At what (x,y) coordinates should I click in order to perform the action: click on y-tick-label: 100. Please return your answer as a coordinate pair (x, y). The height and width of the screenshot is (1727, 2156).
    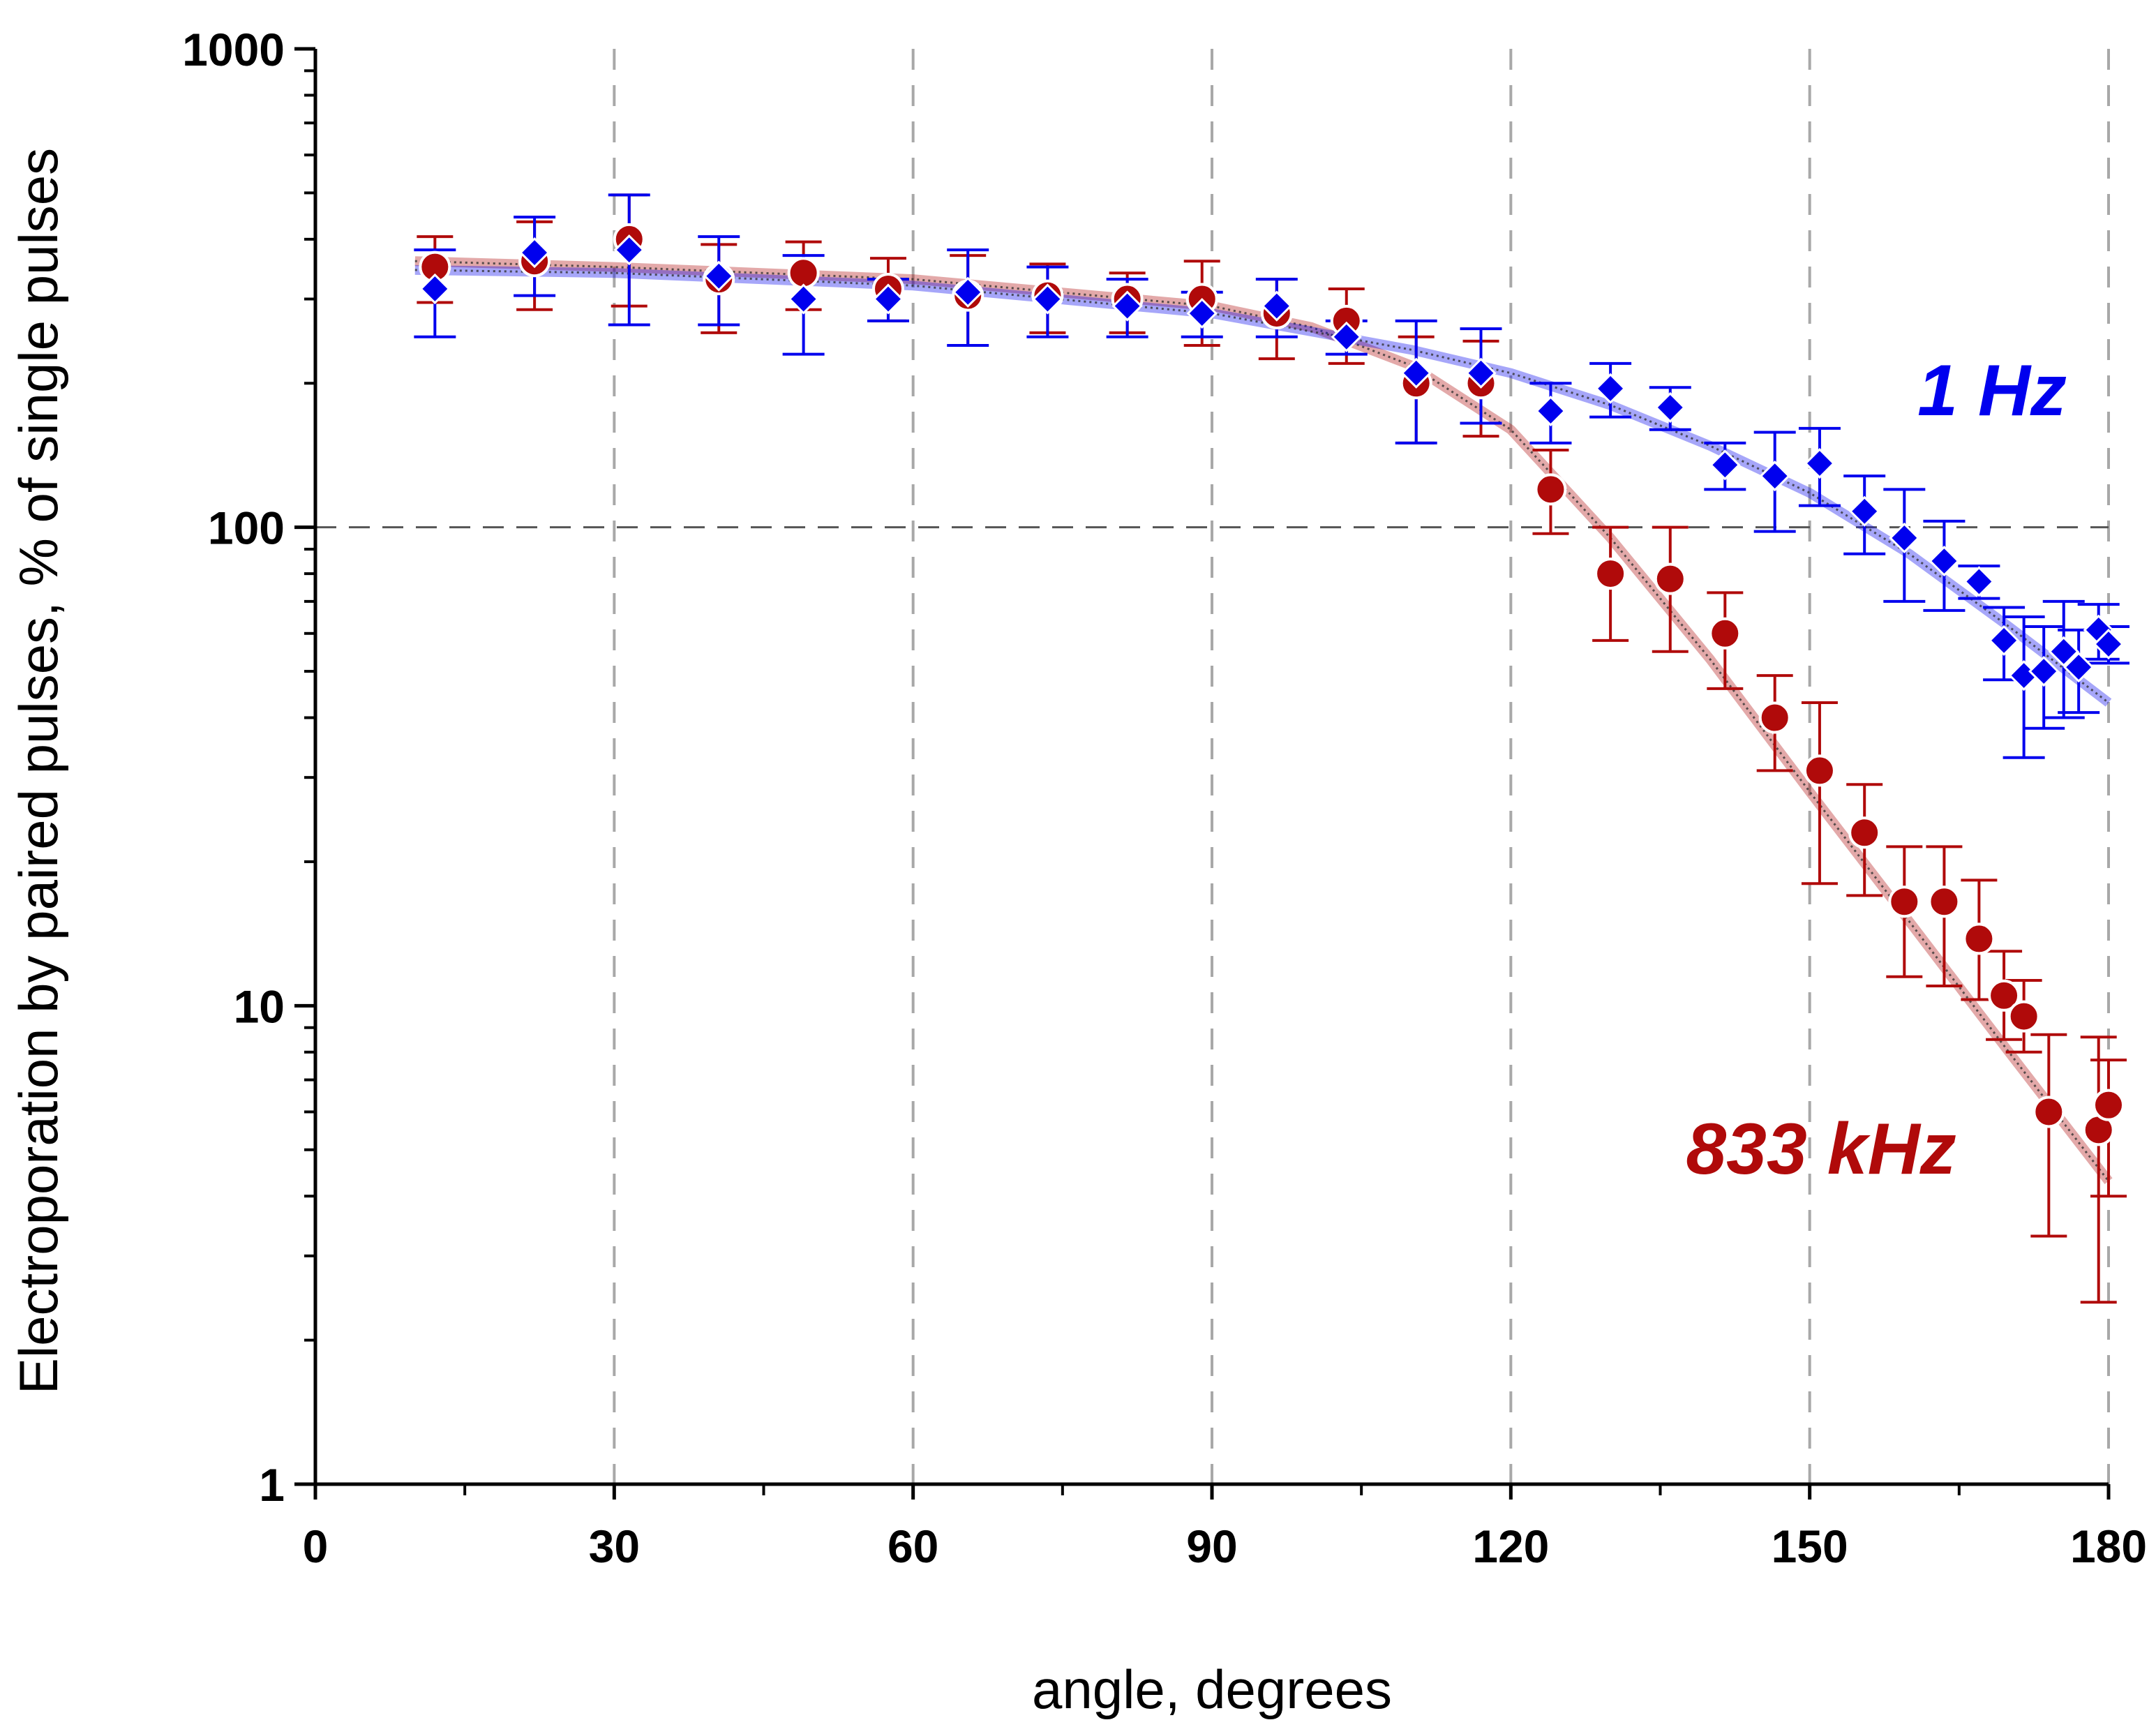
    Looking at the image, I should click on (246, 528).